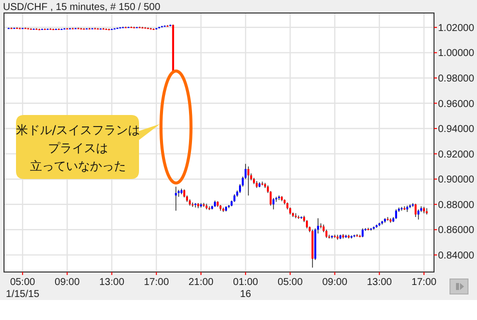 The height and width of the screenshot is (320, 477). I want to click on y-tick-label: 0.84000, so click(456, 256).